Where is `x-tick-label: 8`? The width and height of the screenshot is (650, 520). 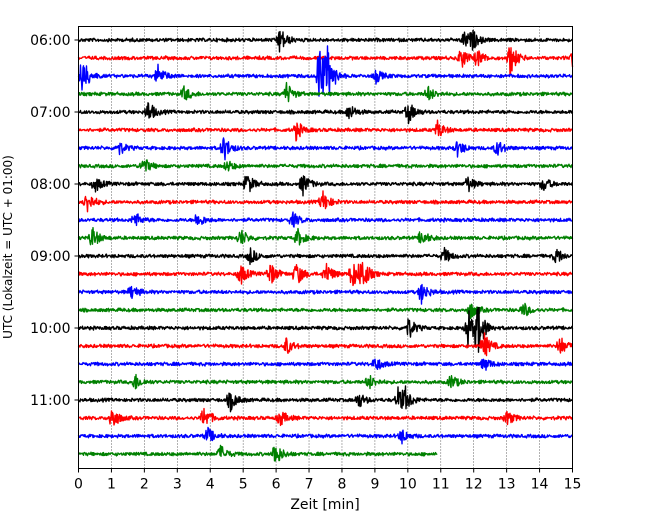
x-tick-label: 8 is located at coordinates (342, 485).